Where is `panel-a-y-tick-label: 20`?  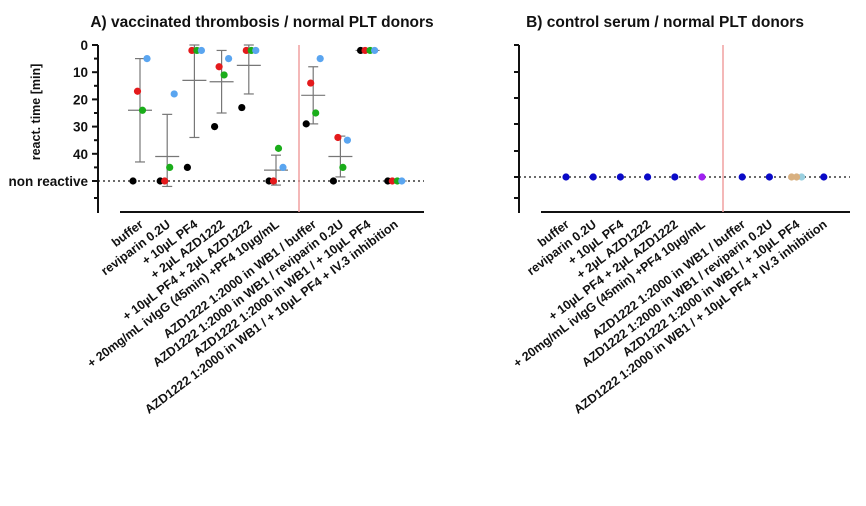 panel-a-y-tick-label: 20 is located at coordinates (80, 99).